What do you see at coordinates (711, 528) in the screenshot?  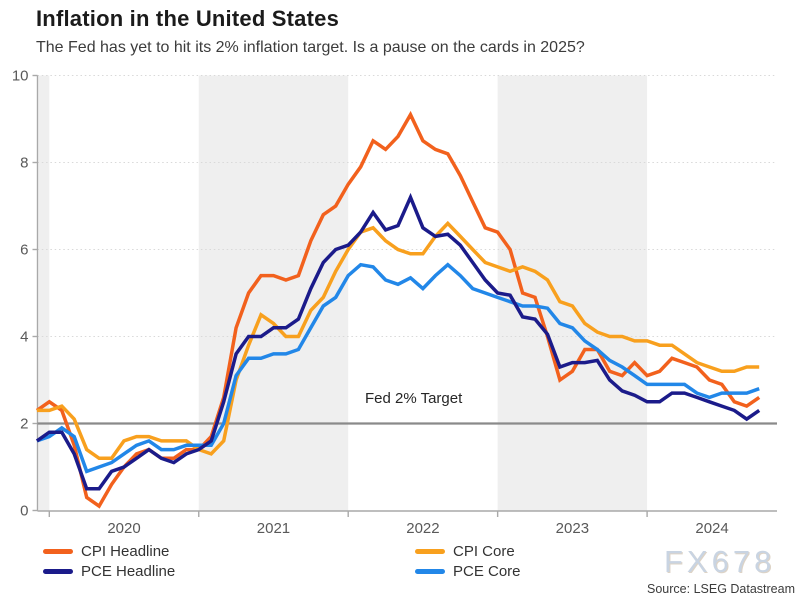 I see `x-tick-label: 2024` at bounding box center [711, 528].